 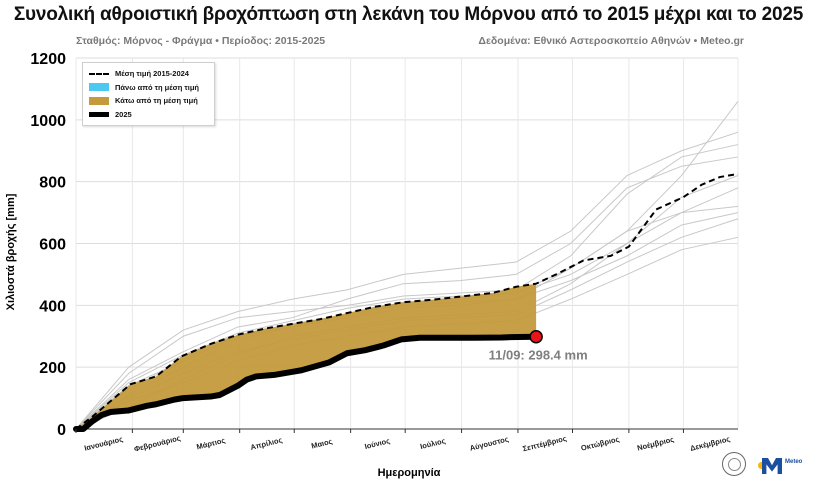 I want to click on y-tick-label-200: 200, so click(x=52, y=368).